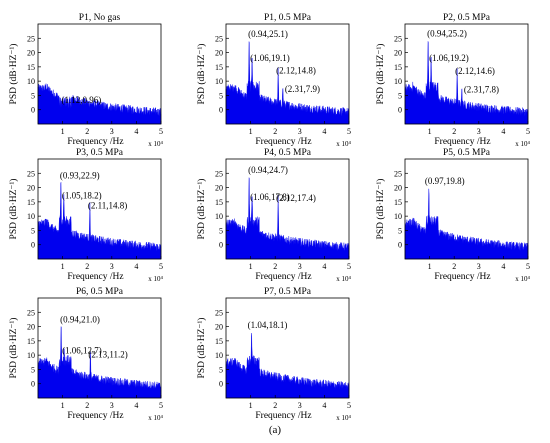  I want to click on peak-annotation: (1.06,19.1), so click(270, 58).